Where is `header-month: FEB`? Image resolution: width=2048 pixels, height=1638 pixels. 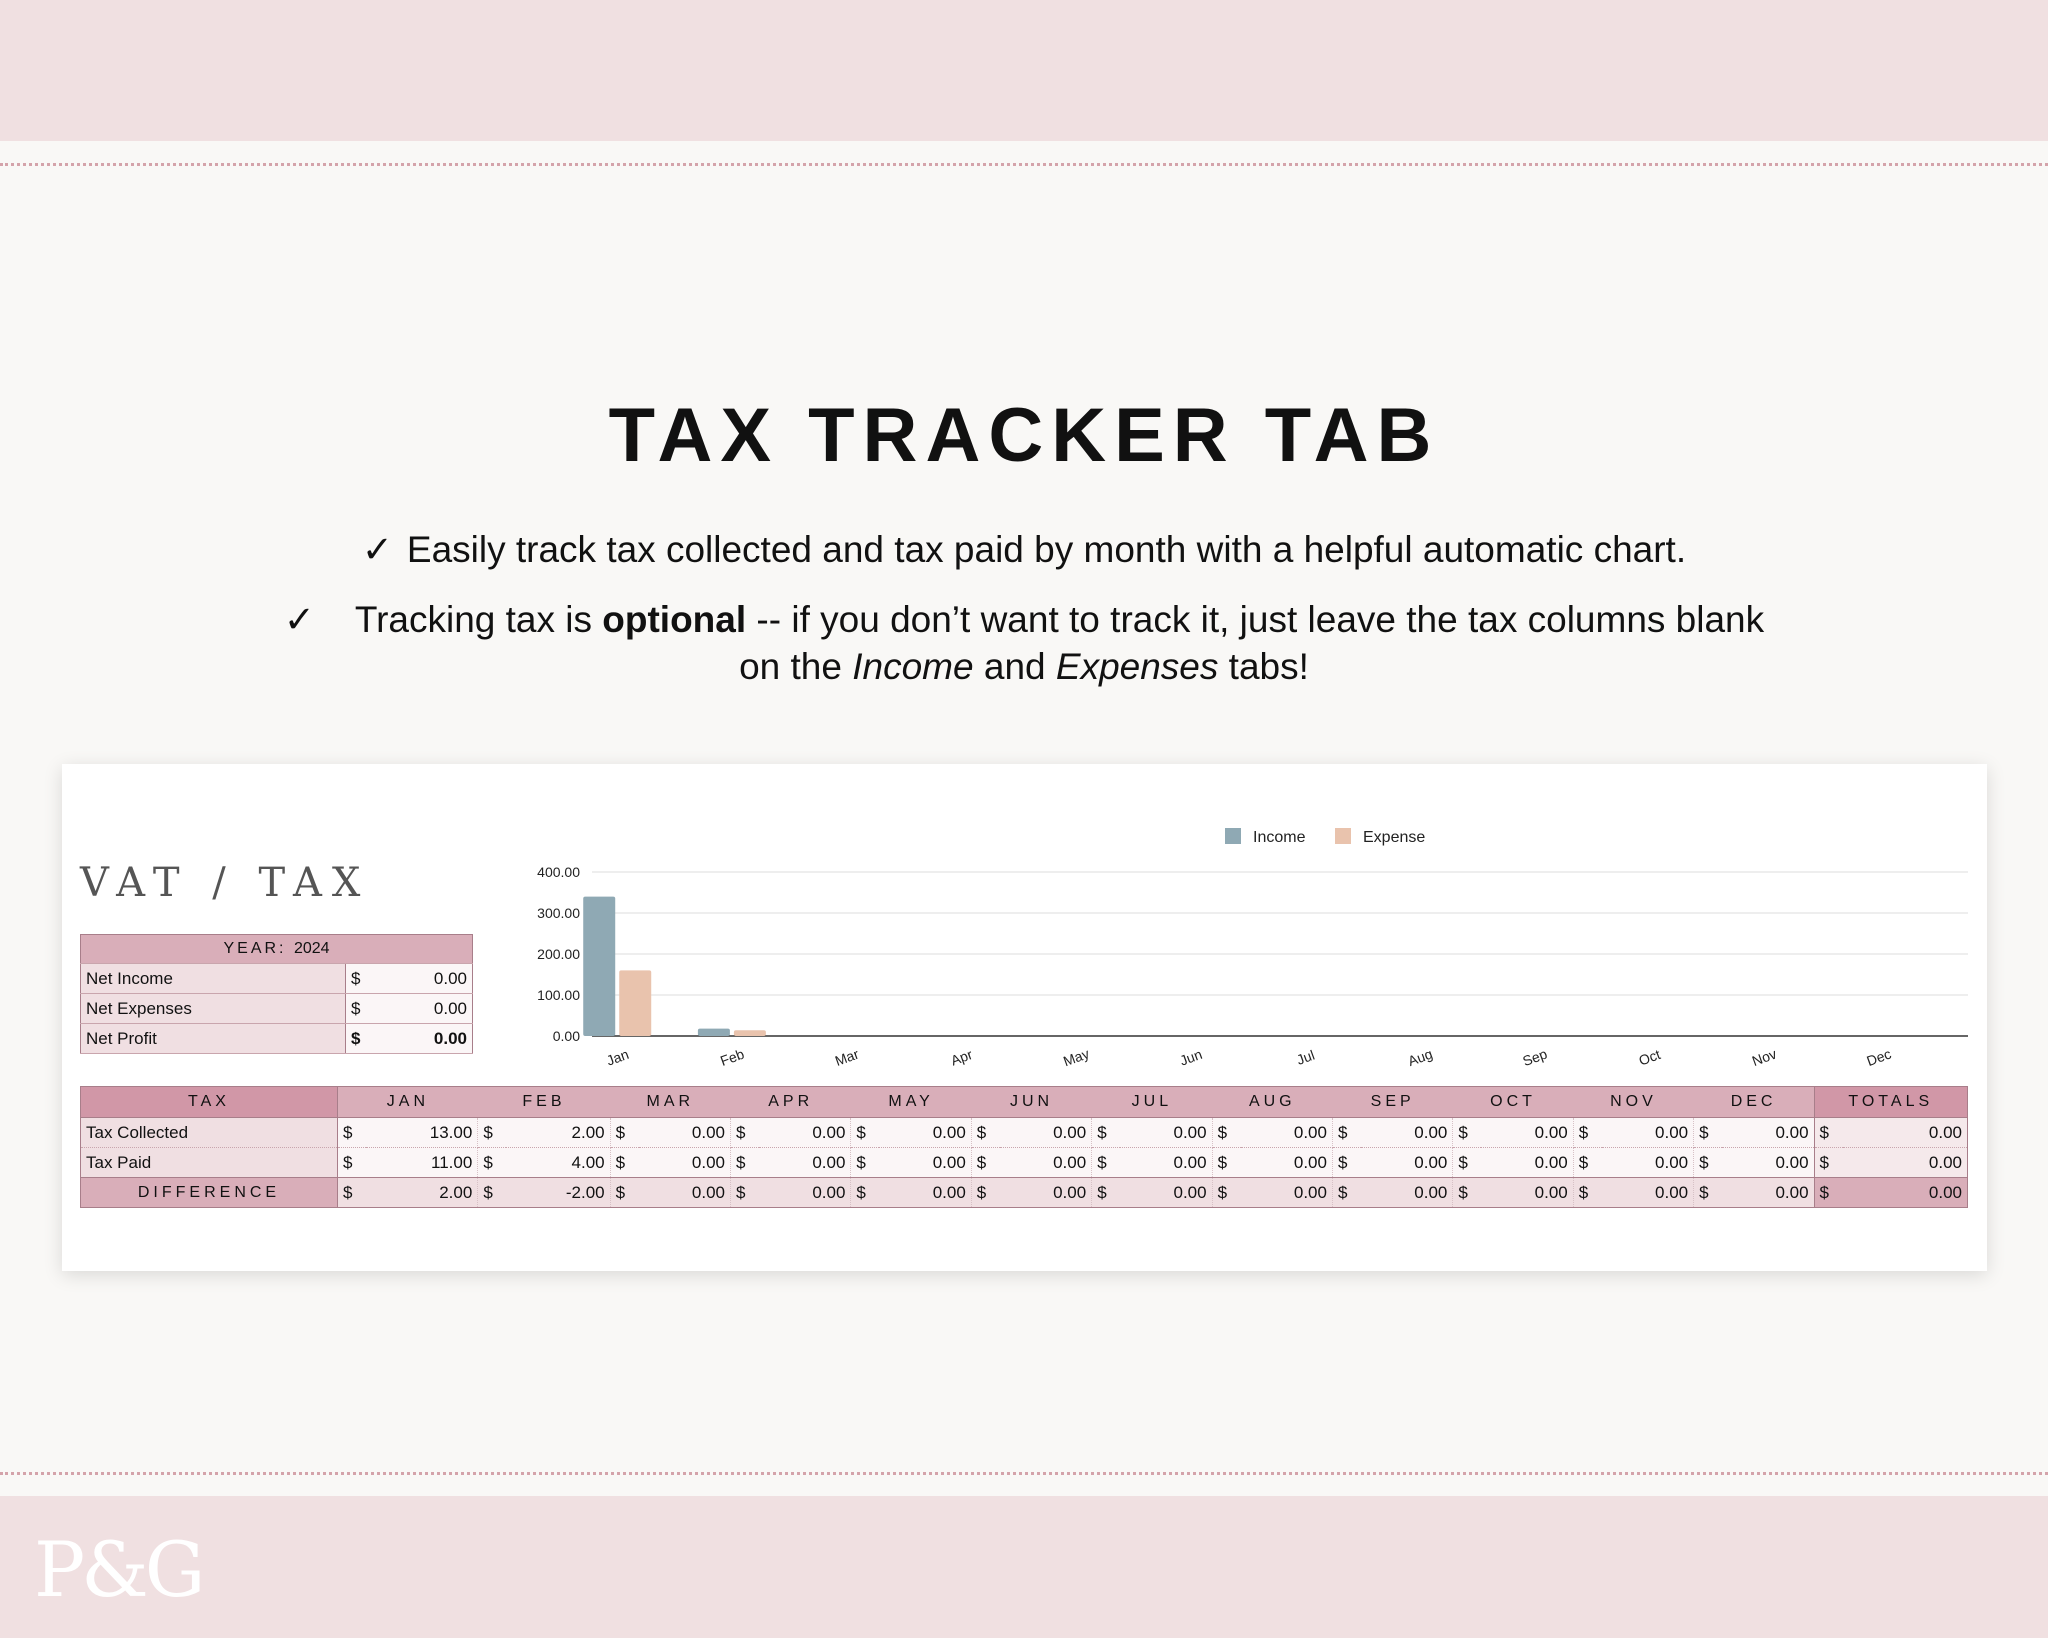 header-month: FEB is located at coordinates (544, 1102).